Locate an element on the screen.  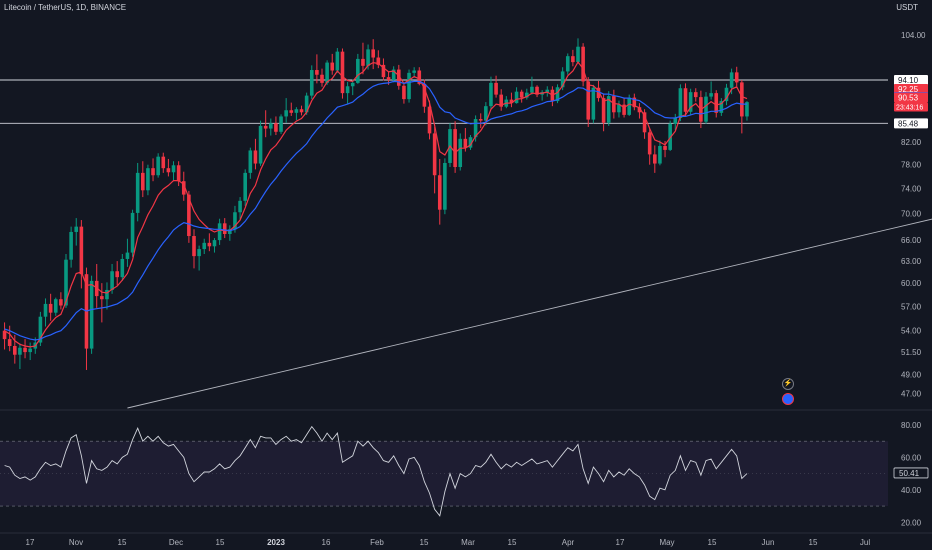
time-axis-label: Dec is located at coordinates (176, 542).